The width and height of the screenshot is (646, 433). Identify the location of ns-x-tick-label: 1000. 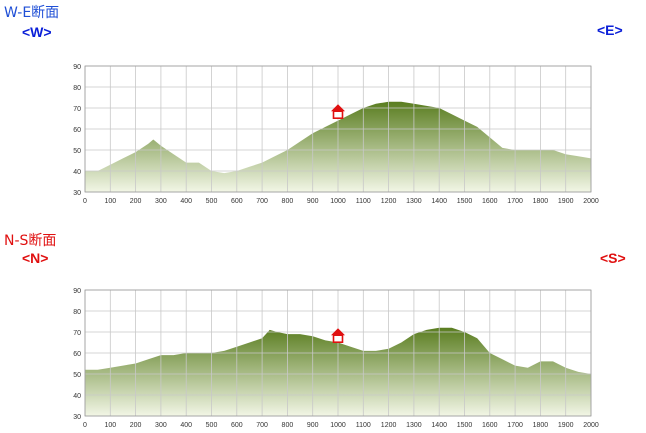
(338, 425).